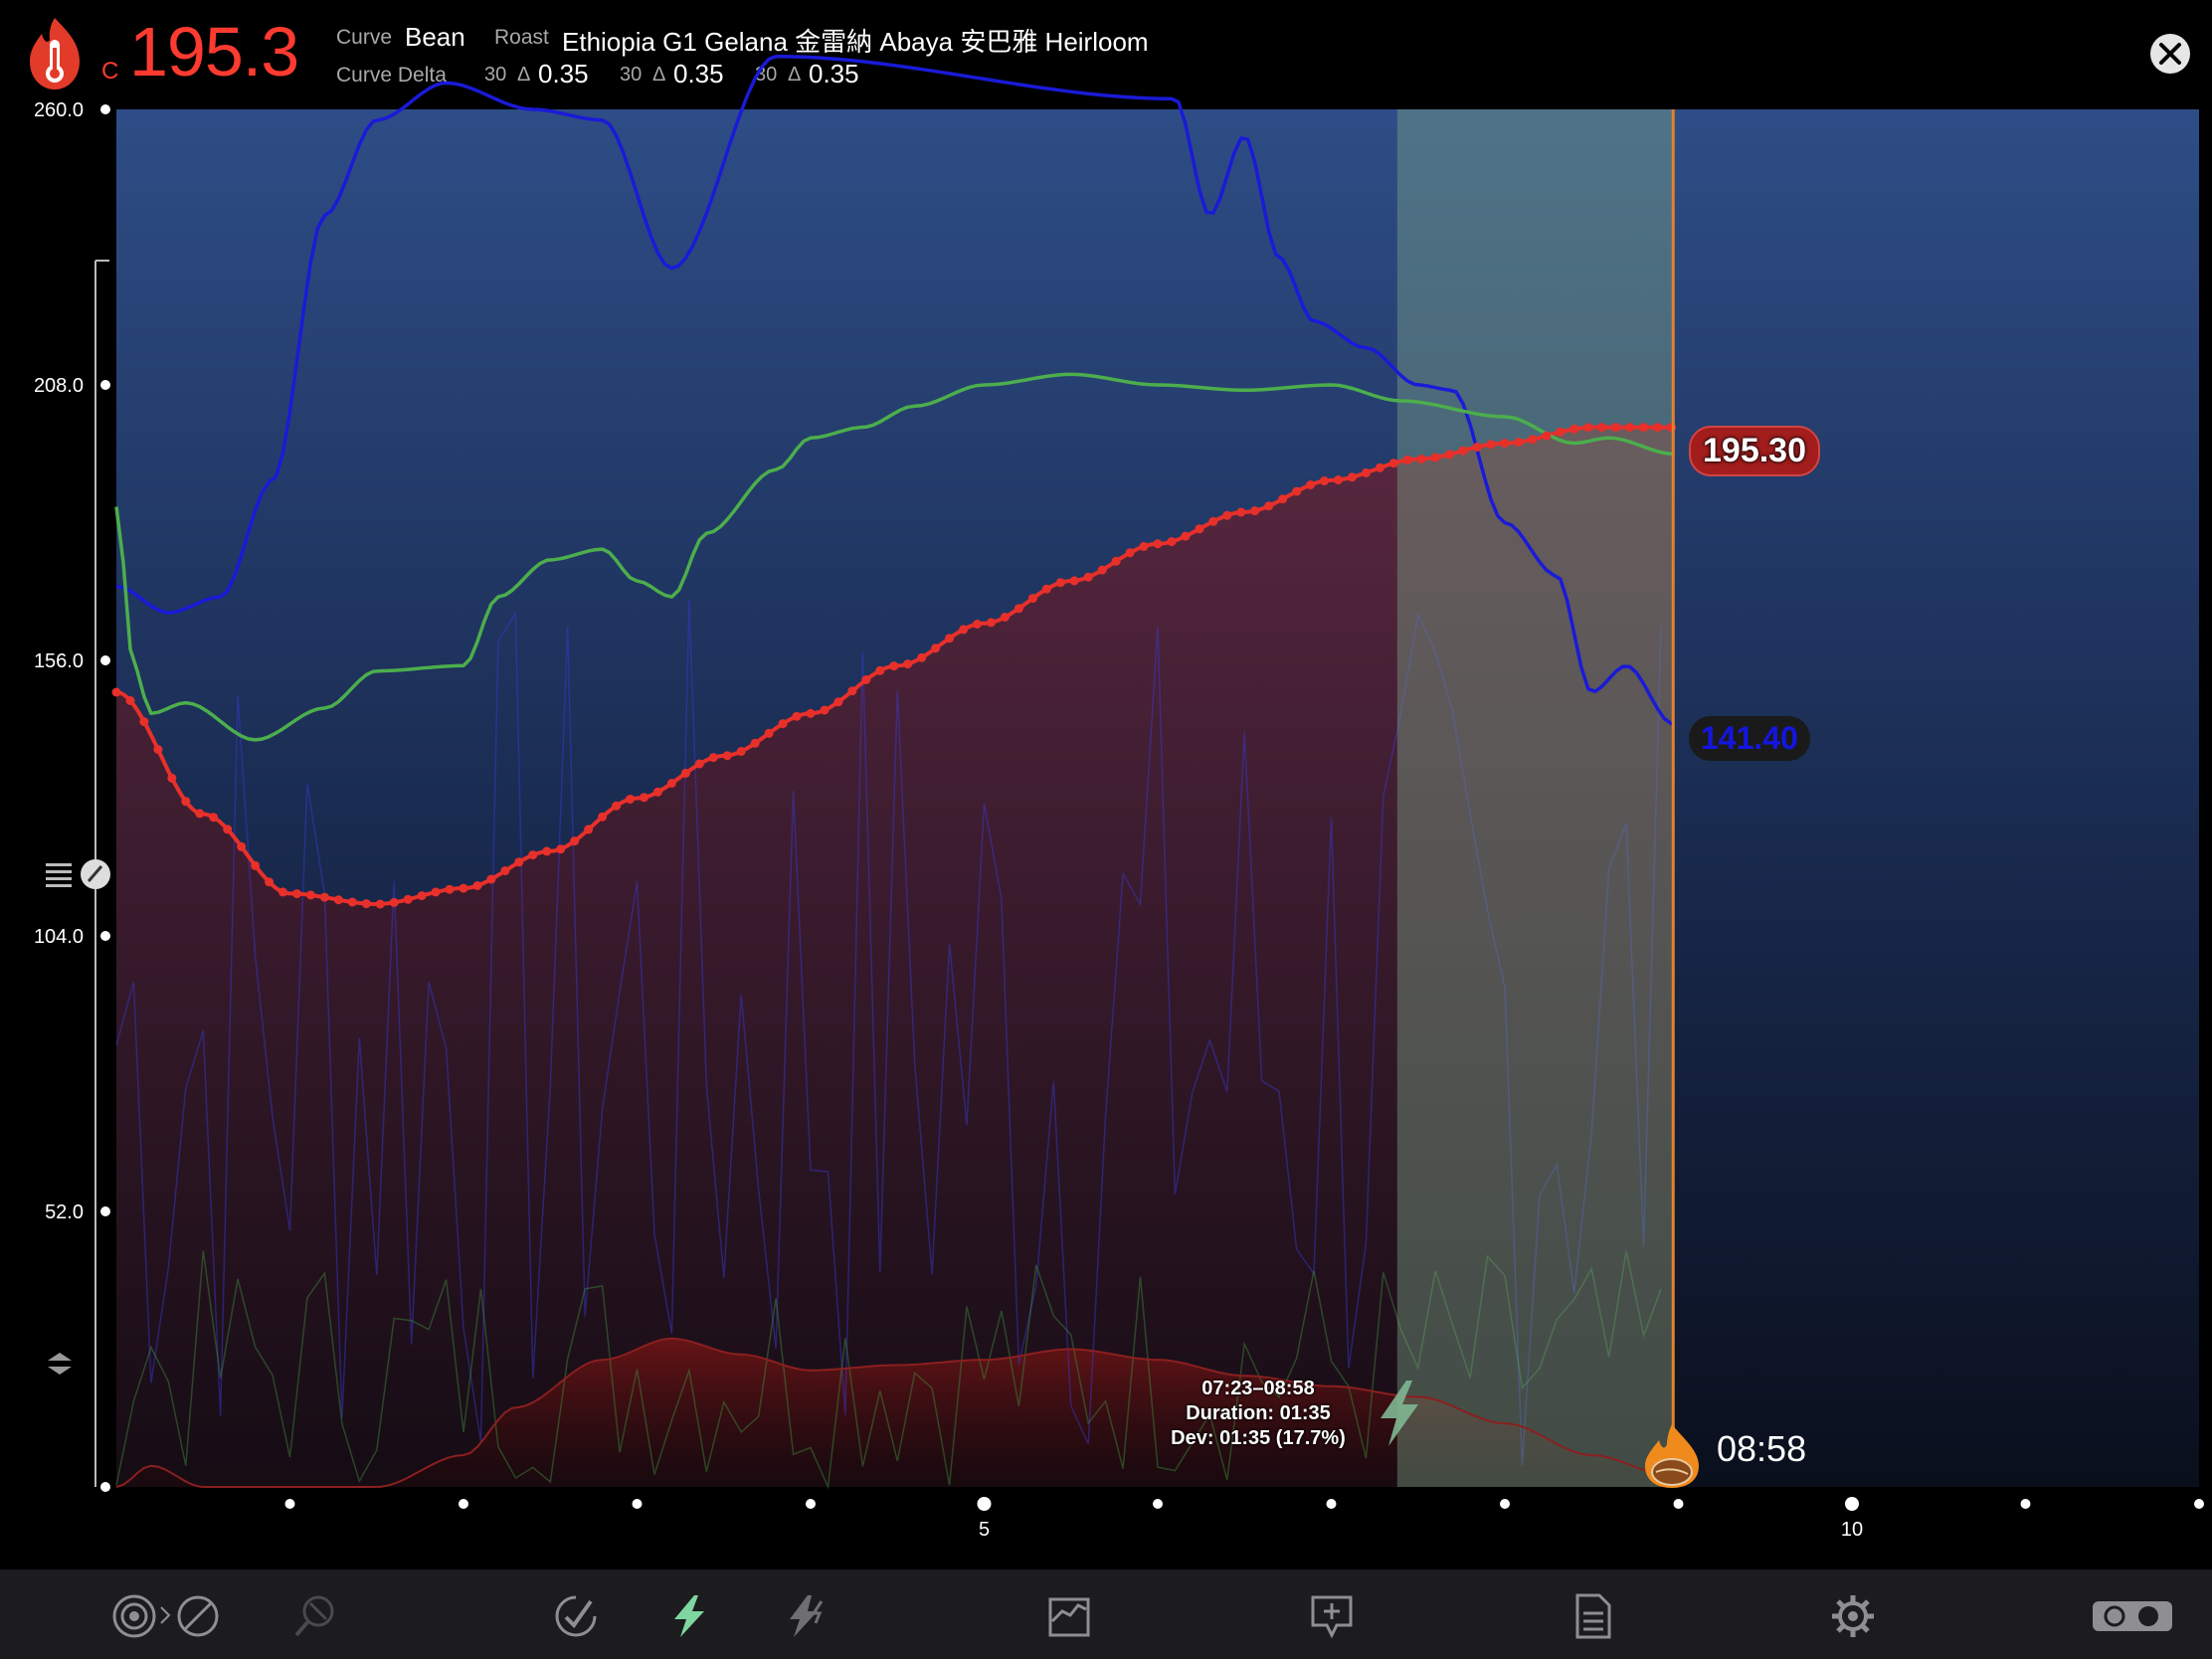  I want to click on comment-add-icon, so click(1332, 1616).